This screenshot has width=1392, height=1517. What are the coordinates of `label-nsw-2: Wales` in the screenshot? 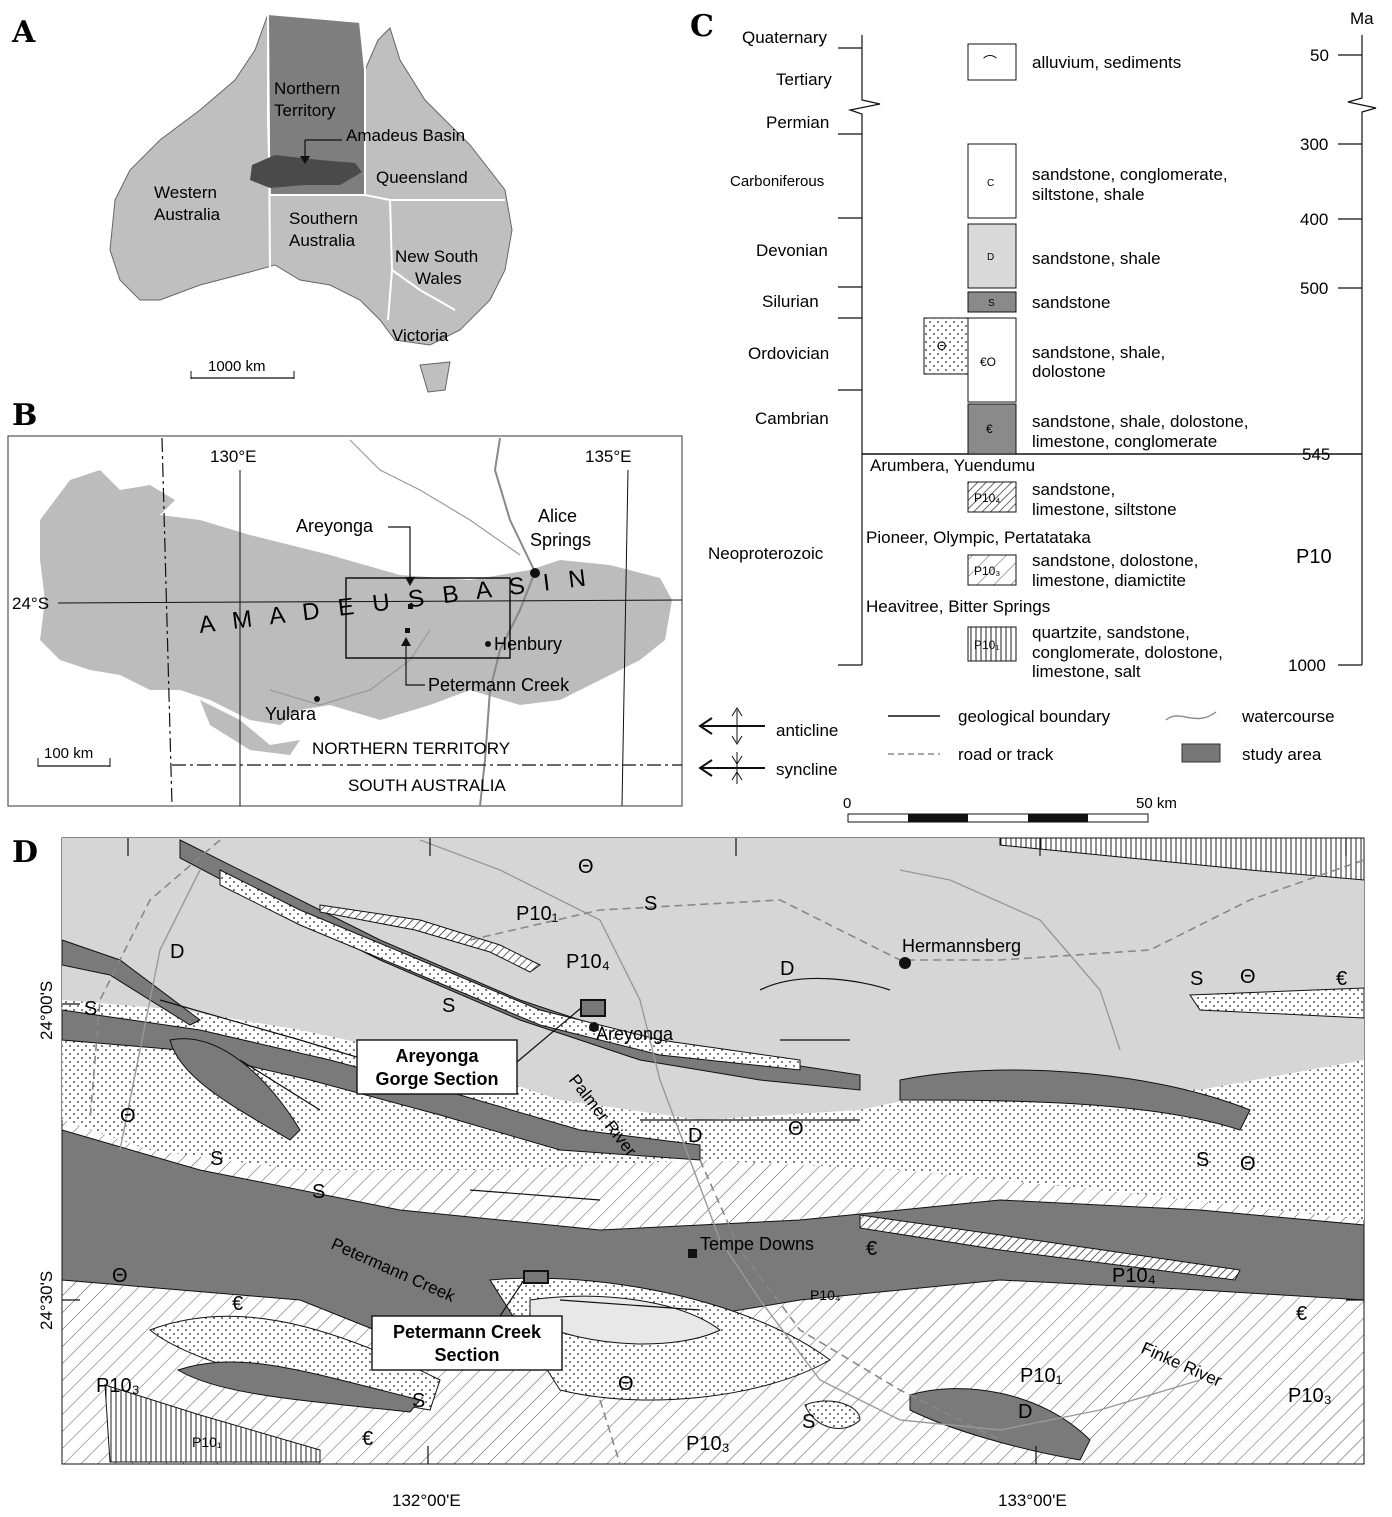 It's located at (438, 278).